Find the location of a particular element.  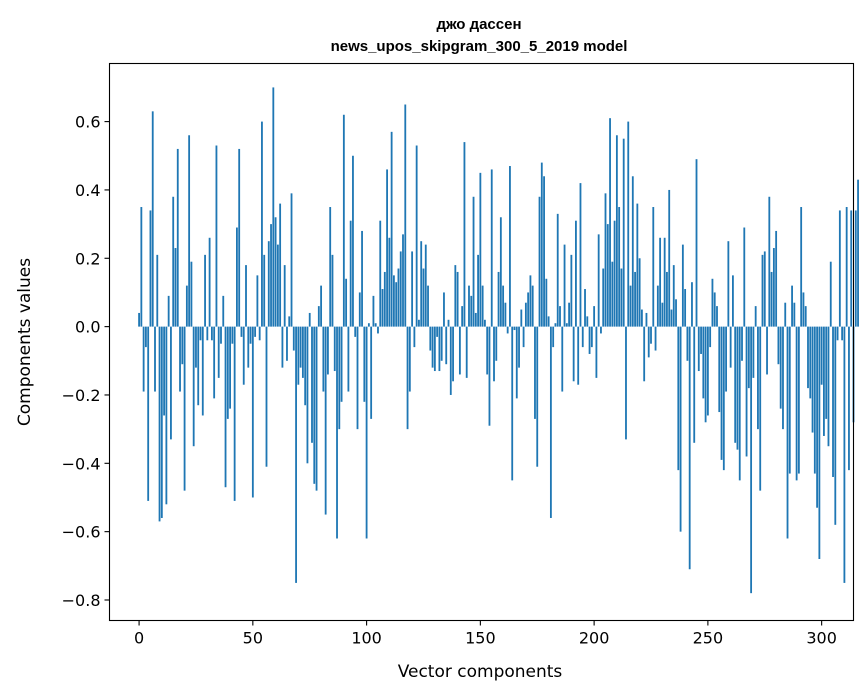

y-tick-label: −0.4 is located at coordinates (81, 463).